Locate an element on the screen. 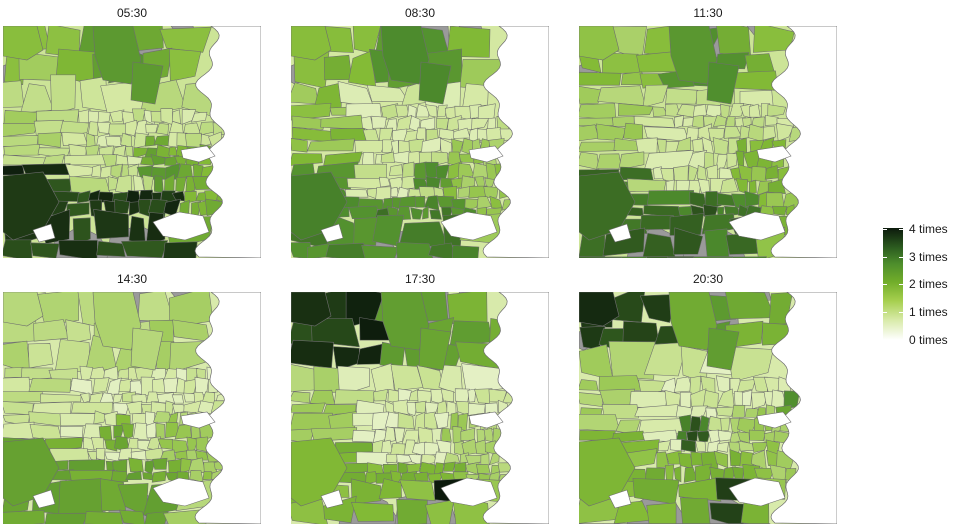  choropleth-map is located at coordinates (708, 408).